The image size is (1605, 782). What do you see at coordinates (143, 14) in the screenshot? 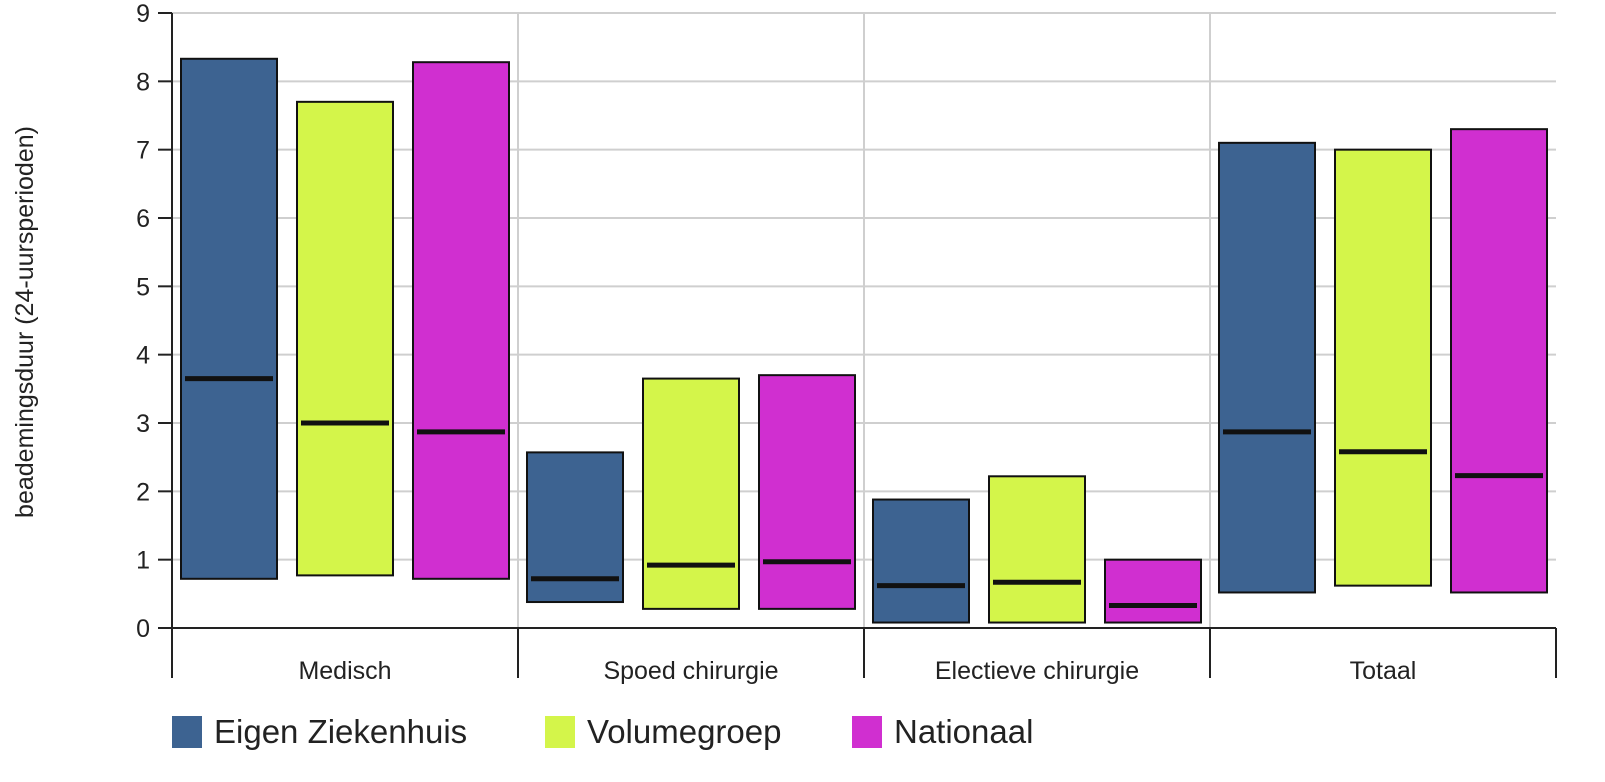
I see `y-tick-label: 9` at bounding box center [143, 14].